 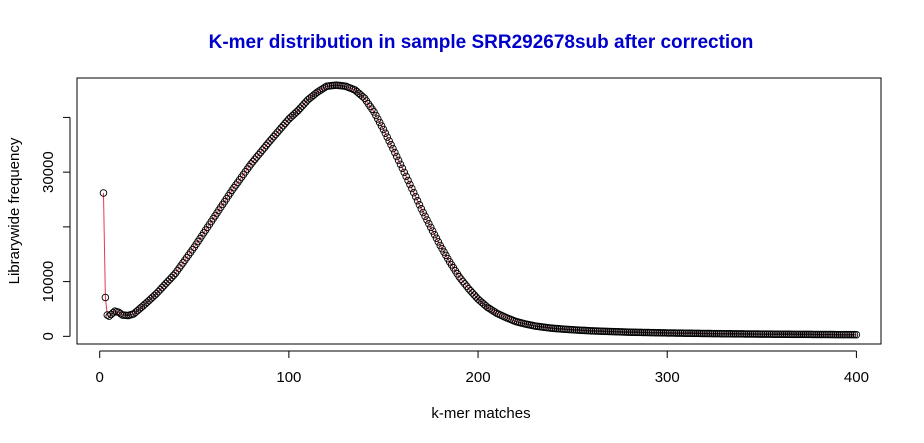 I want to click on x-tick-label: 0, so click(x=100, y=377).